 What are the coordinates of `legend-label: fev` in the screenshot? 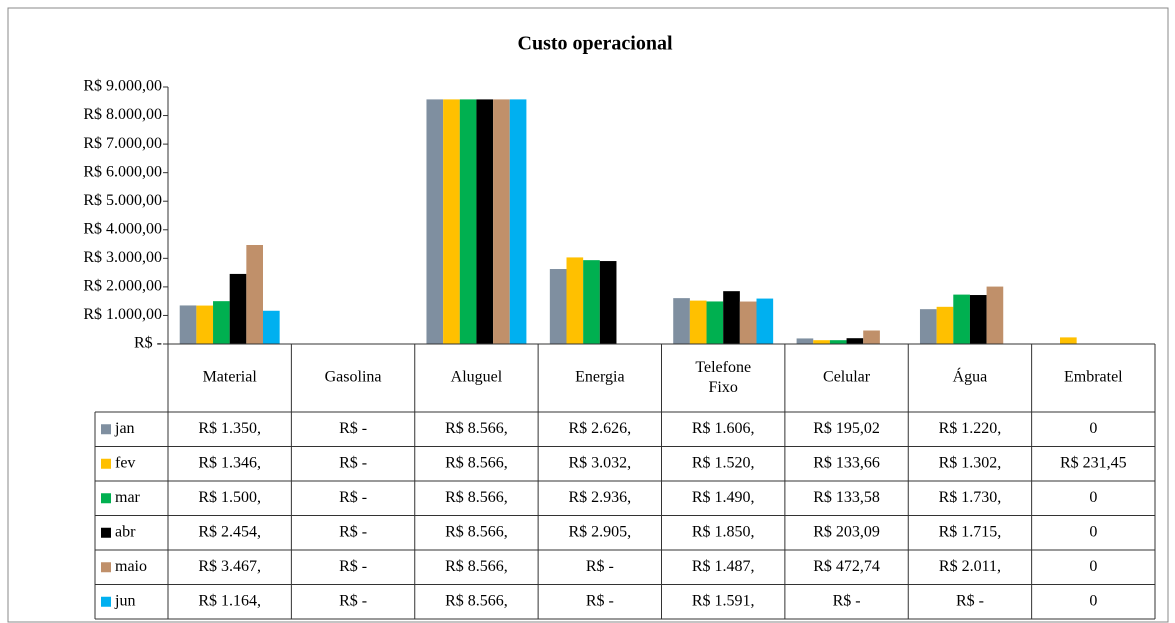 It's located at (125, 462).